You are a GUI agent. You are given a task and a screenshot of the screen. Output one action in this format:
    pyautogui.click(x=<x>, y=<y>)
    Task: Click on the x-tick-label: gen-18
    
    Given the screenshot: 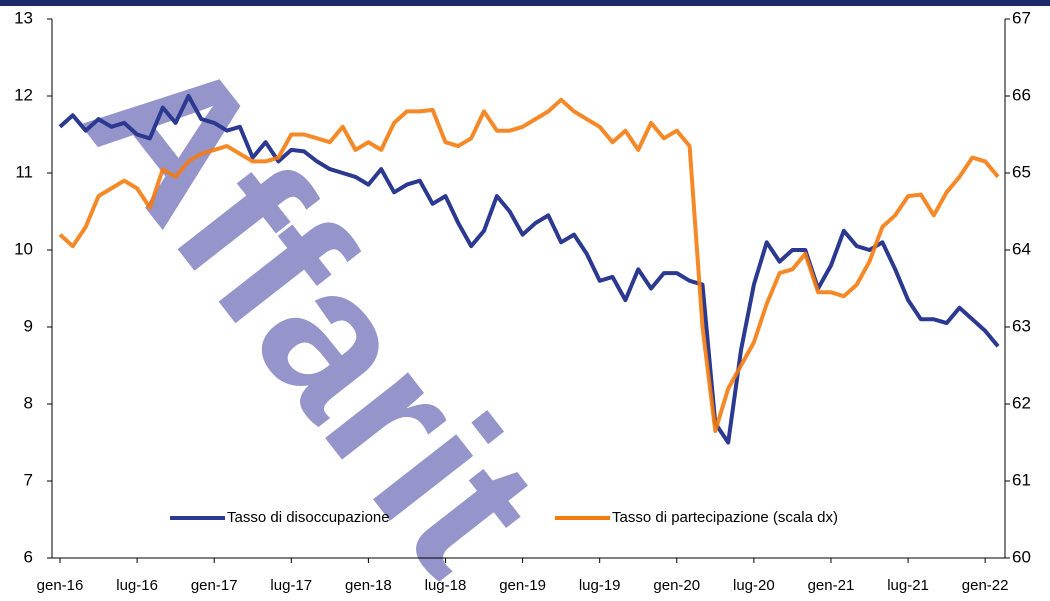 What is the action you would take?
    pyautogui.click(x=368, y=585)
    